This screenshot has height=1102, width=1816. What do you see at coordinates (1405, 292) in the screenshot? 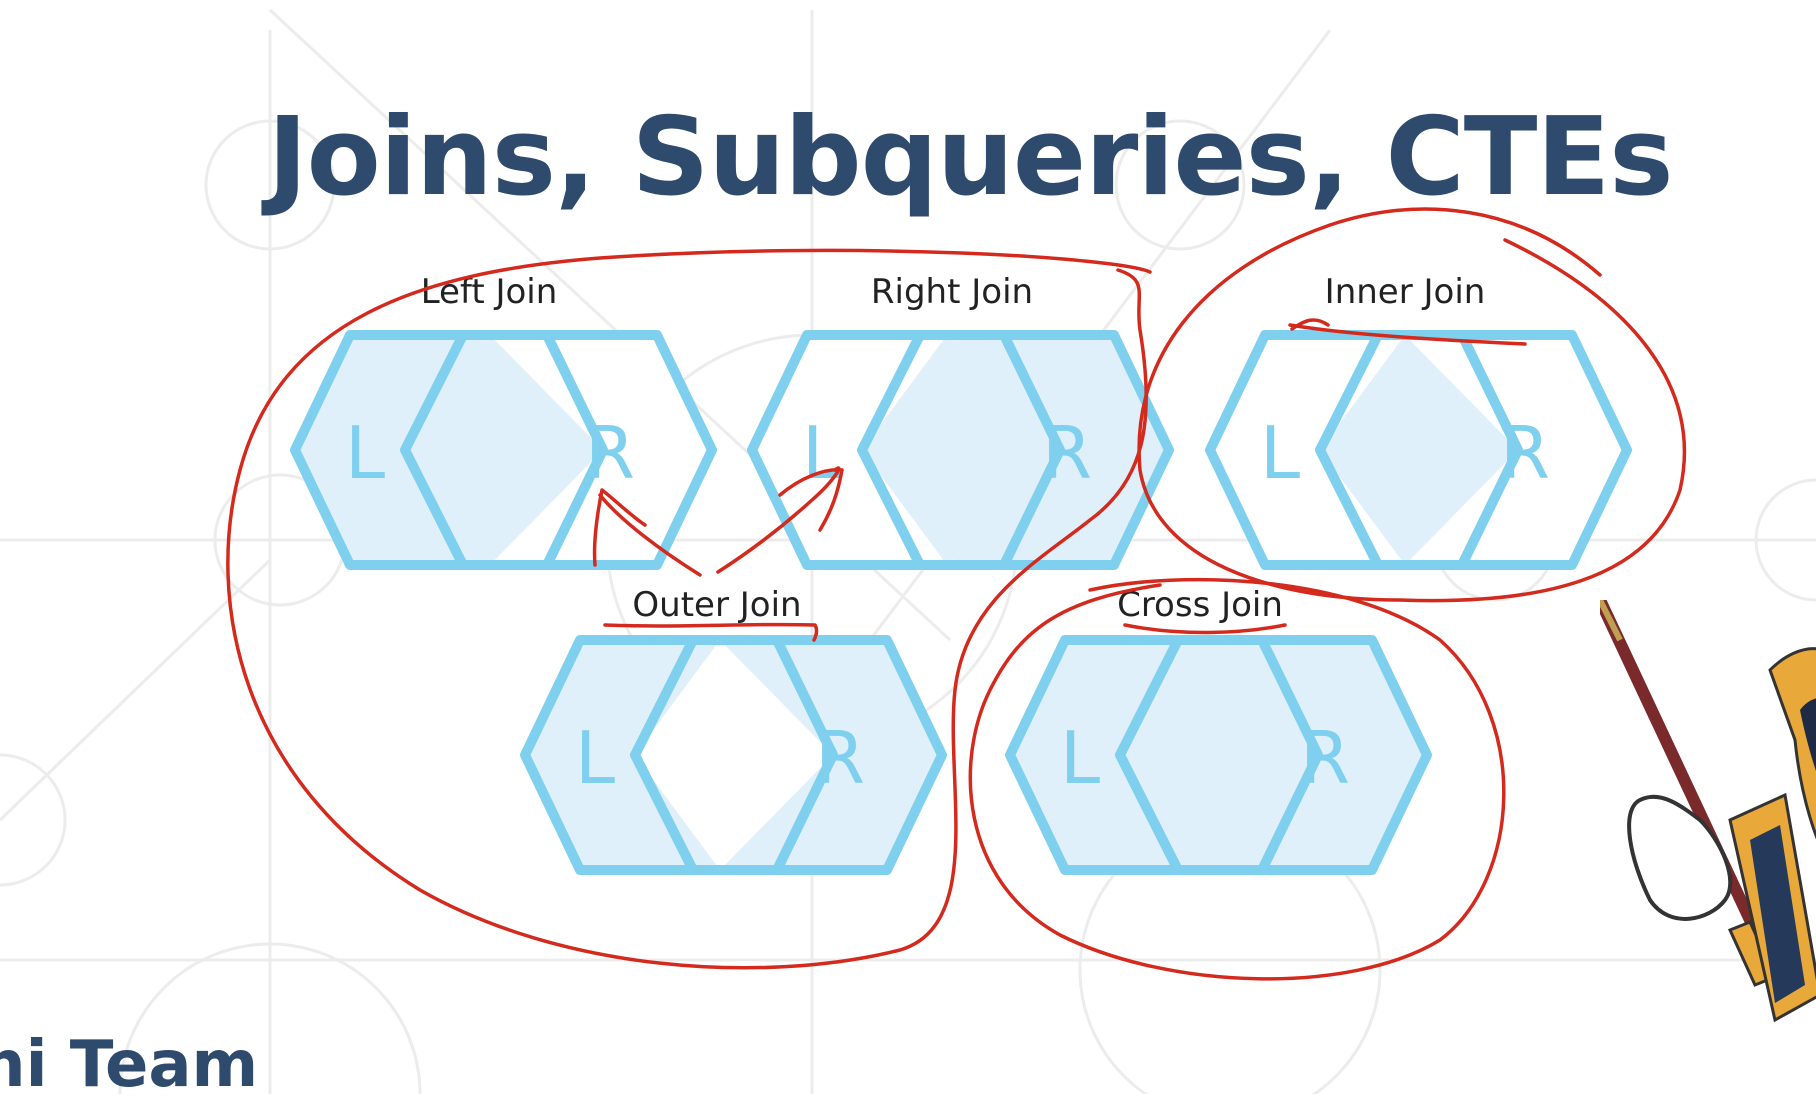
I see `label-inner-join: Inner Join` at bounding box center [1405, 292].